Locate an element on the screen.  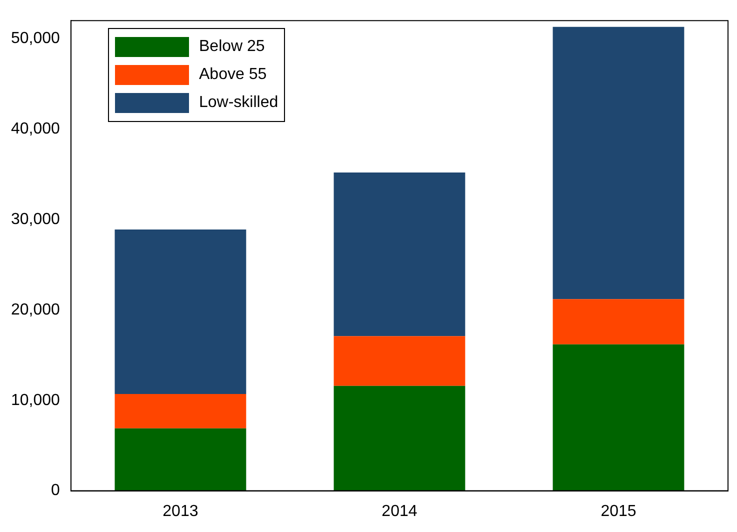
y-tick-label: 10,000 is located at coordinates (35, 400).